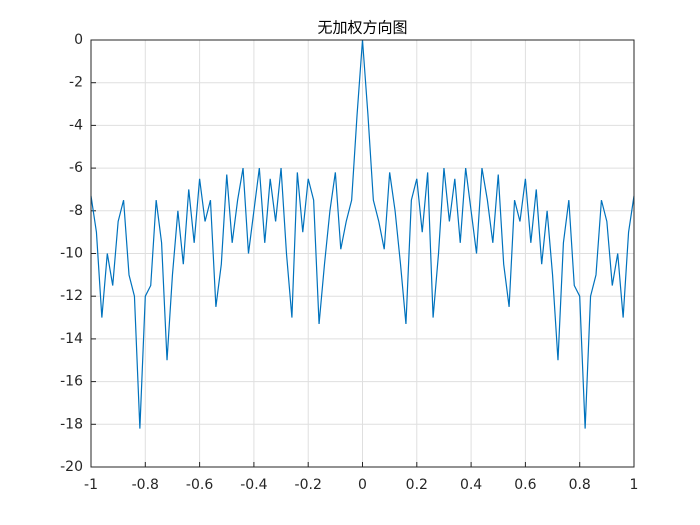  What do you see at coordinates (71, 382) in the screenshot?
I see `y-tick-label: -16` at bounding box center [71, 382].